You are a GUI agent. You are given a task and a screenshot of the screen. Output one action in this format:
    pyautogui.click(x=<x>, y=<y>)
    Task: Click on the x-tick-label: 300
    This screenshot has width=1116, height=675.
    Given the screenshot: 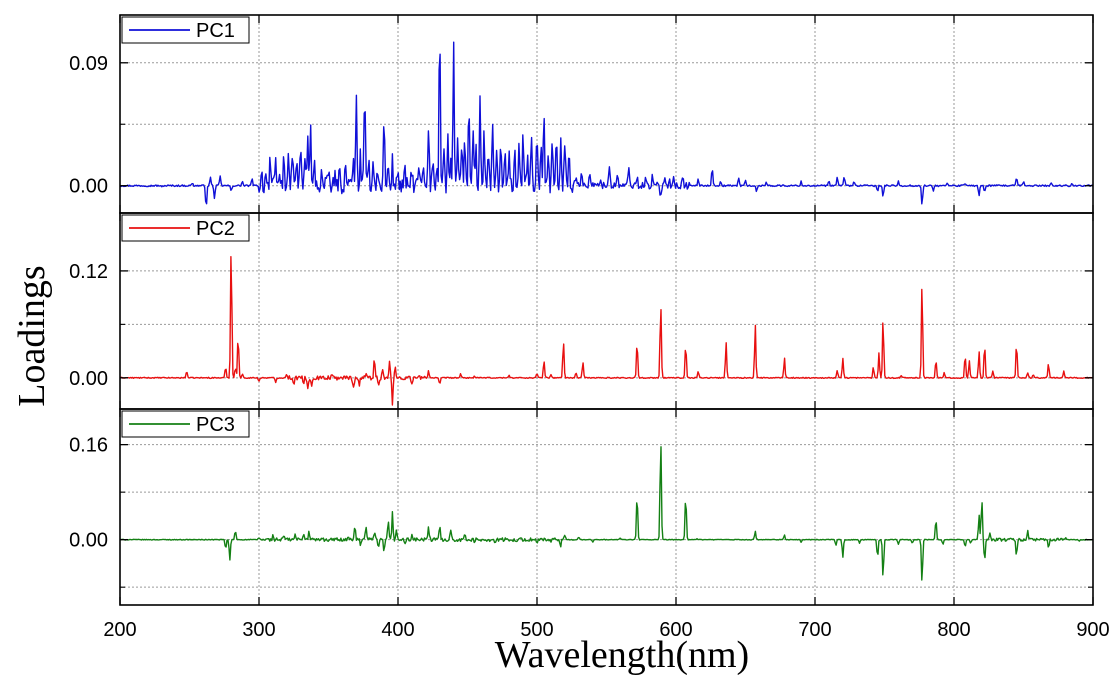 What is the action you would take?
    pyautogui.click(x=258, y=630)
    